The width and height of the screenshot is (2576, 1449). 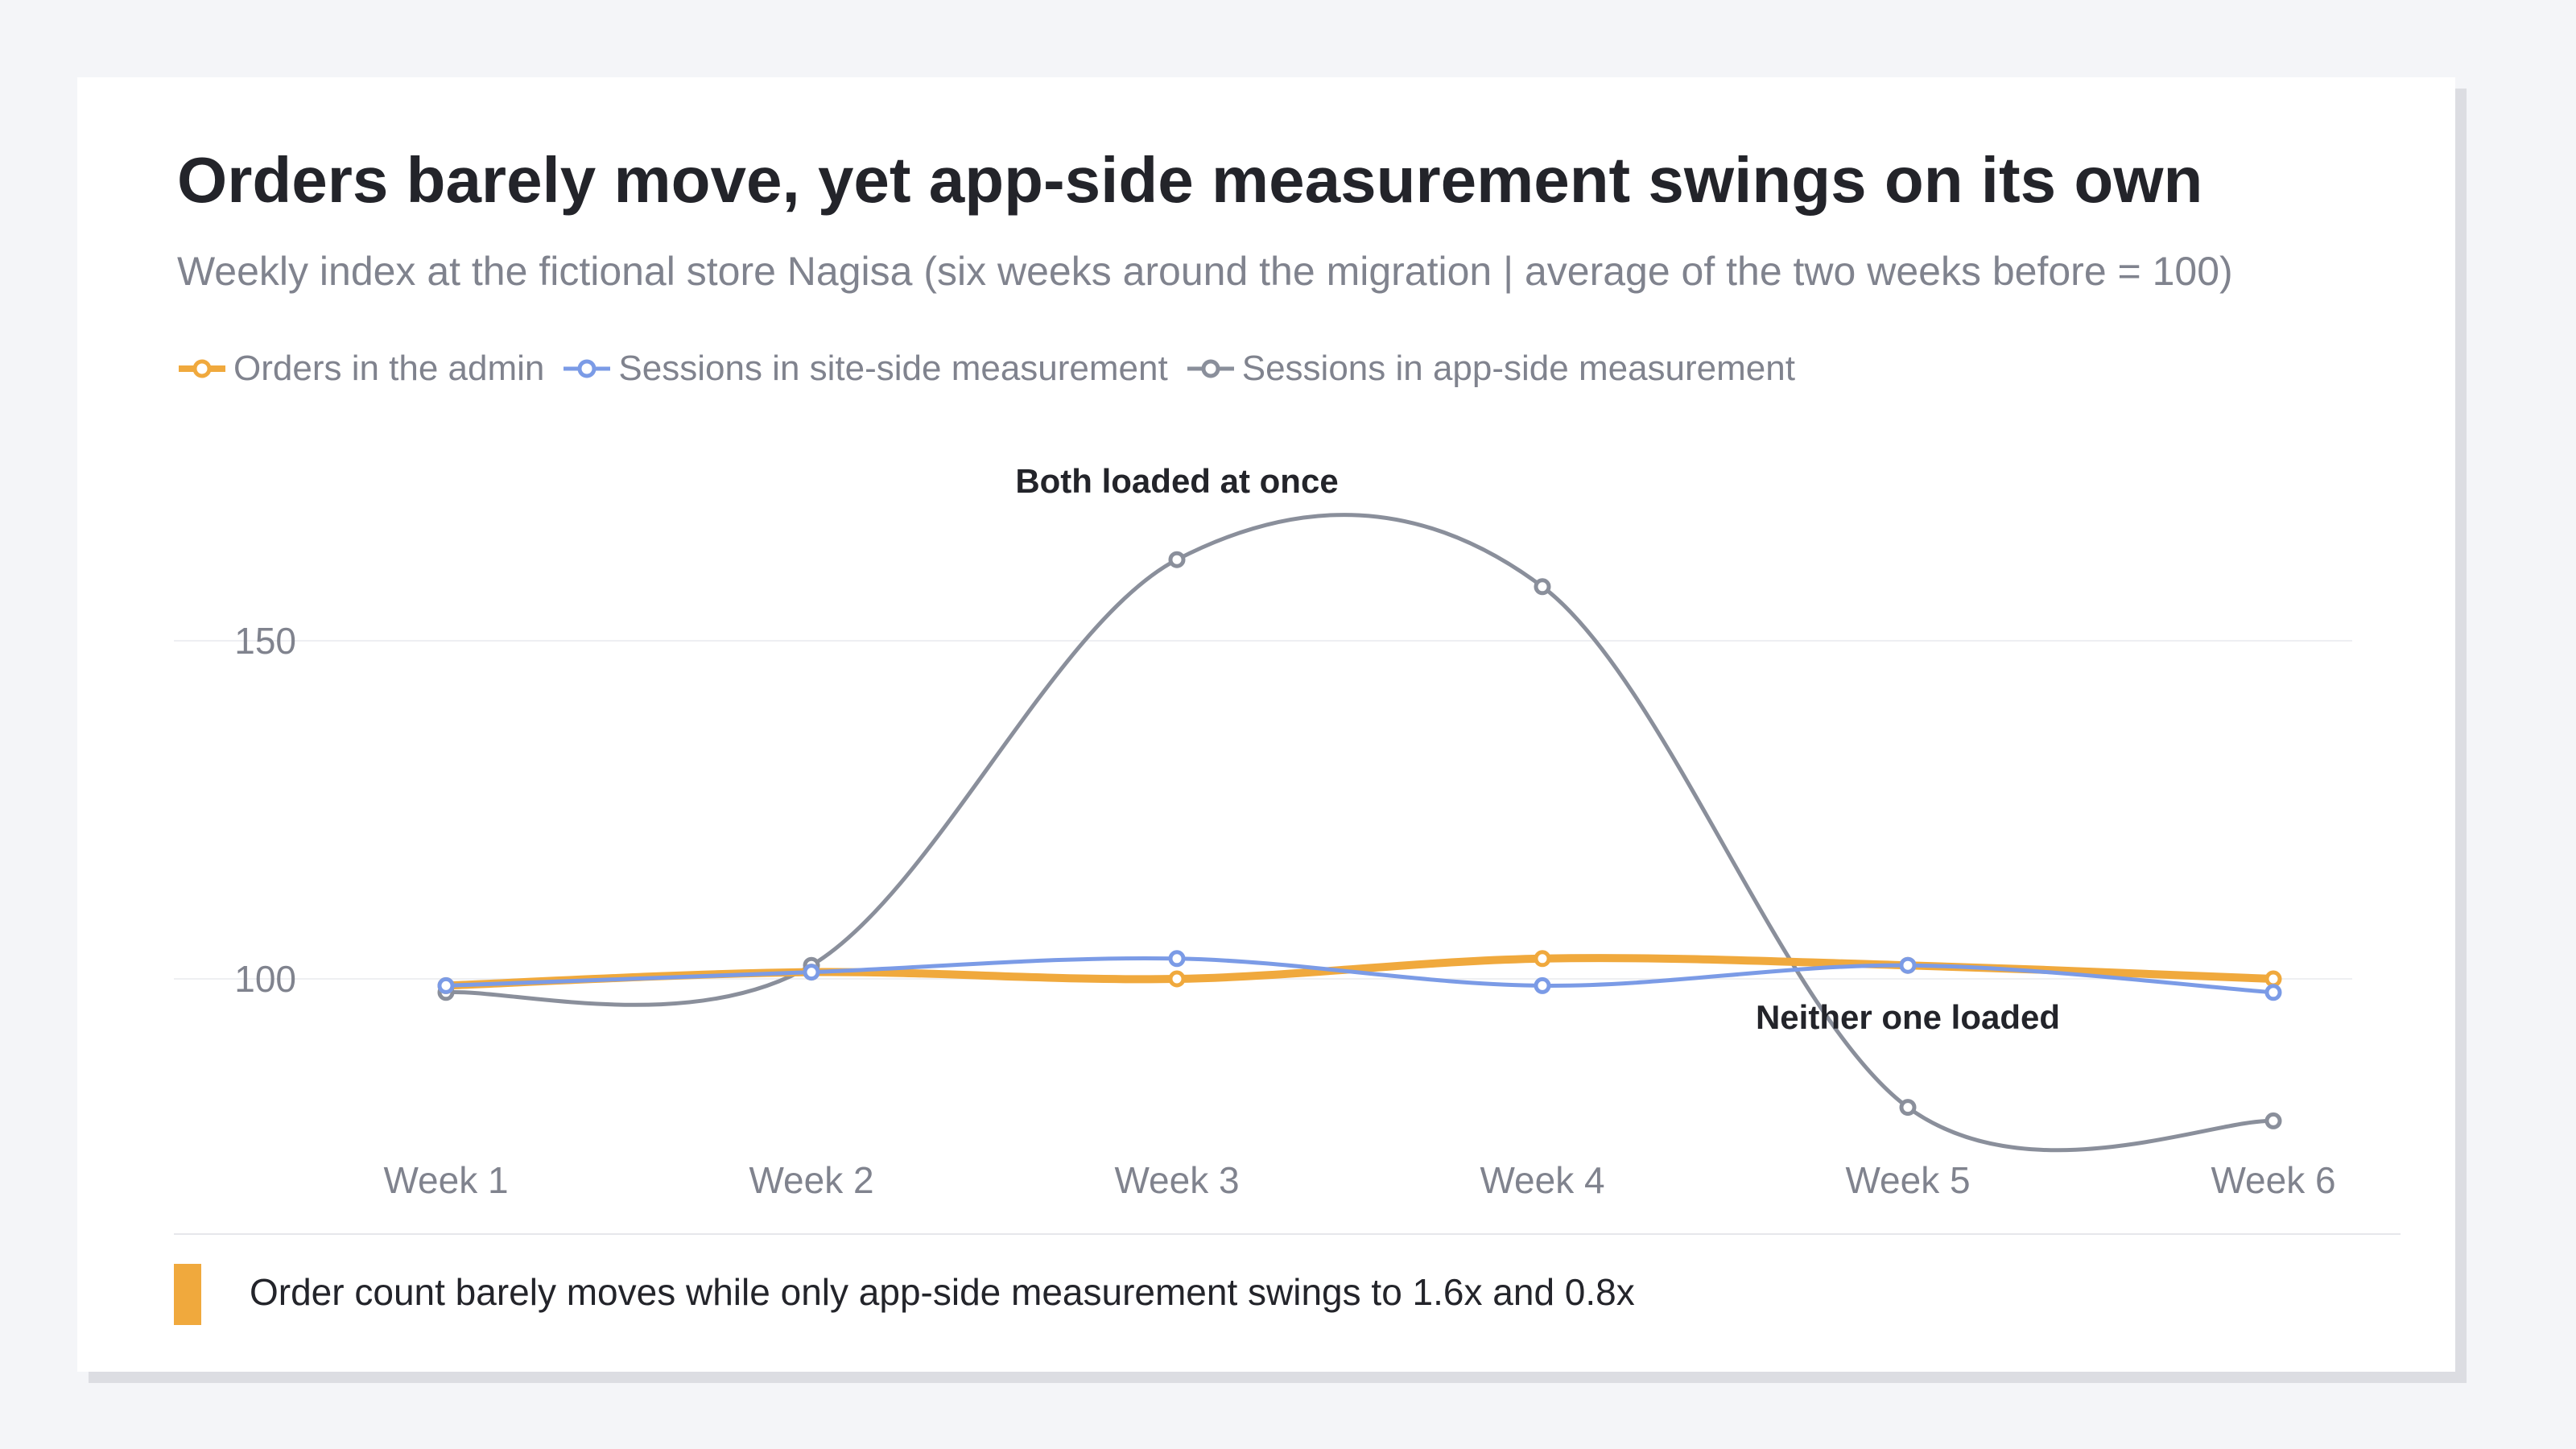 I want to click on legend-item-app-sessions: Sessions in app-side measurement, so click(x=1490, y=369).